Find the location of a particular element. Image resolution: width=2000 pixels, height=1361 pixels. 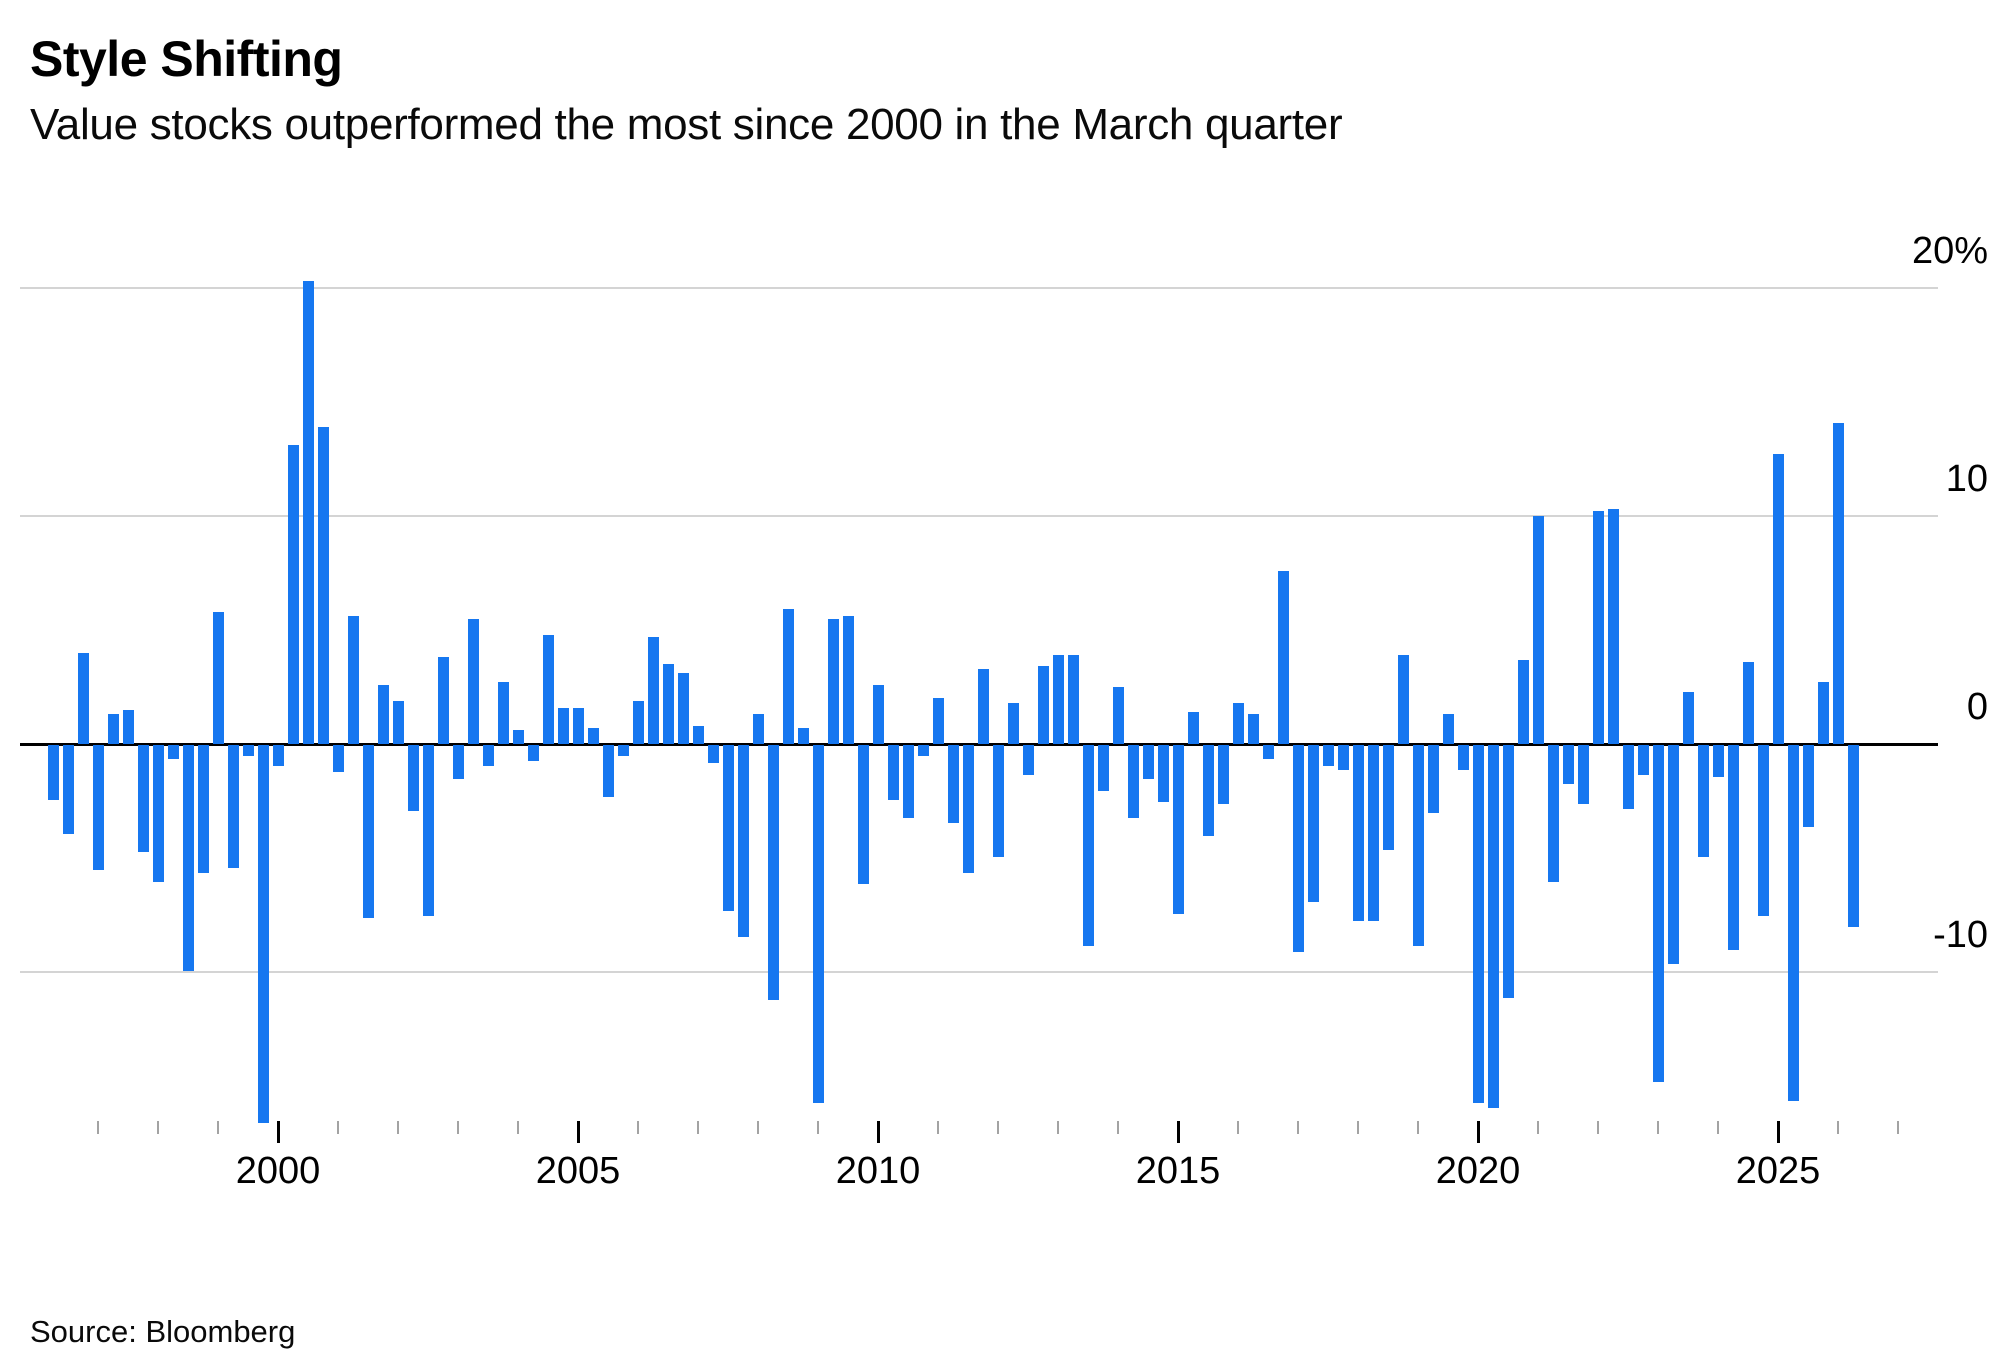

bar-2017-Q1 is located at coordinates (1298, 848).